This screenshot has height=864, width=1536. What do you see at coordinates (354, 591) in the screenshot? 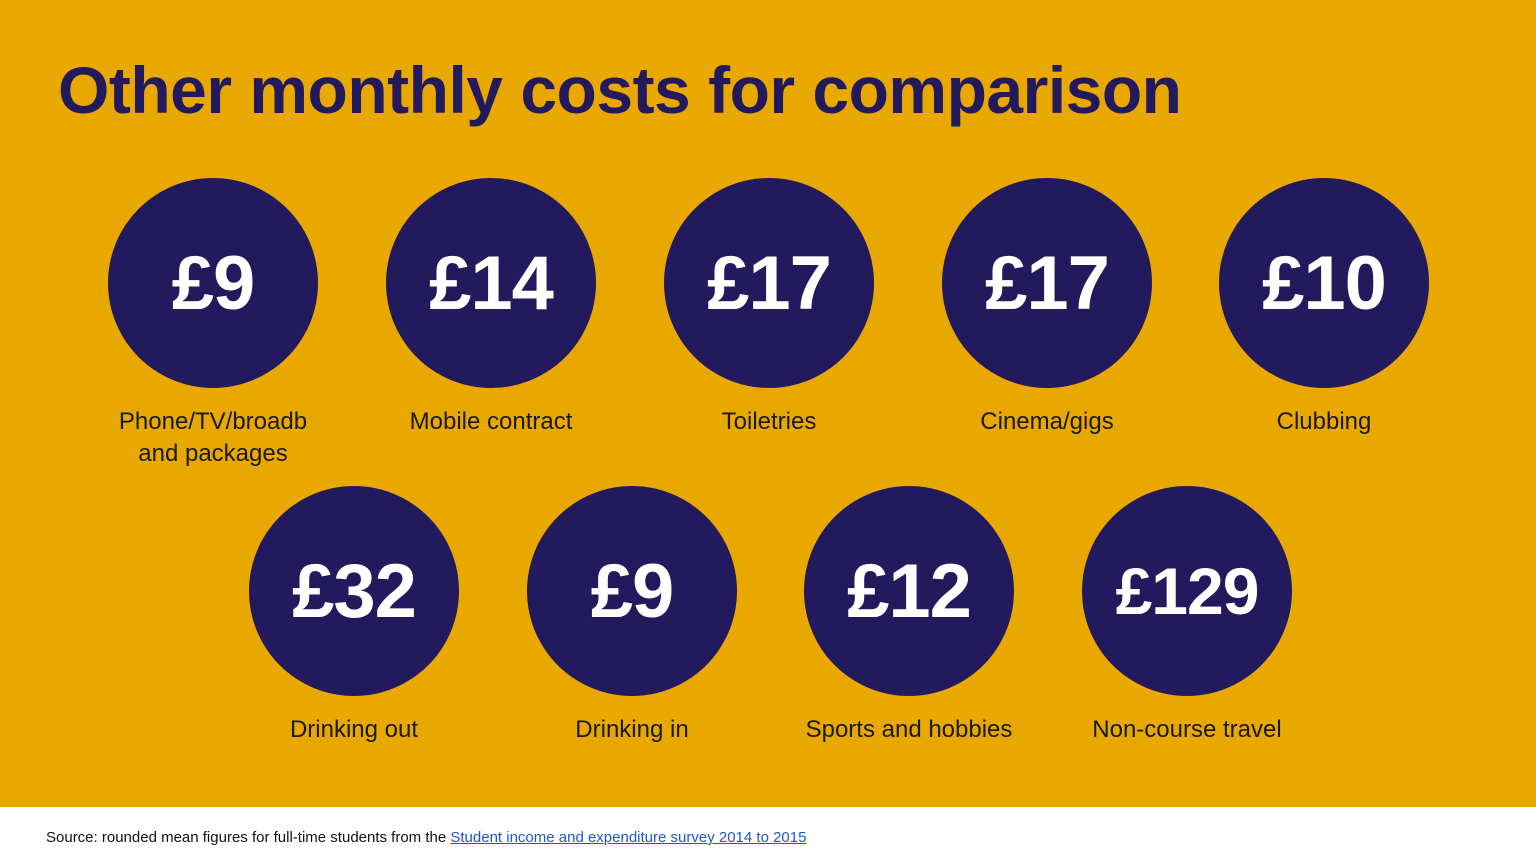
I see `cost-circle: £32` at bounding box center [354, 591].